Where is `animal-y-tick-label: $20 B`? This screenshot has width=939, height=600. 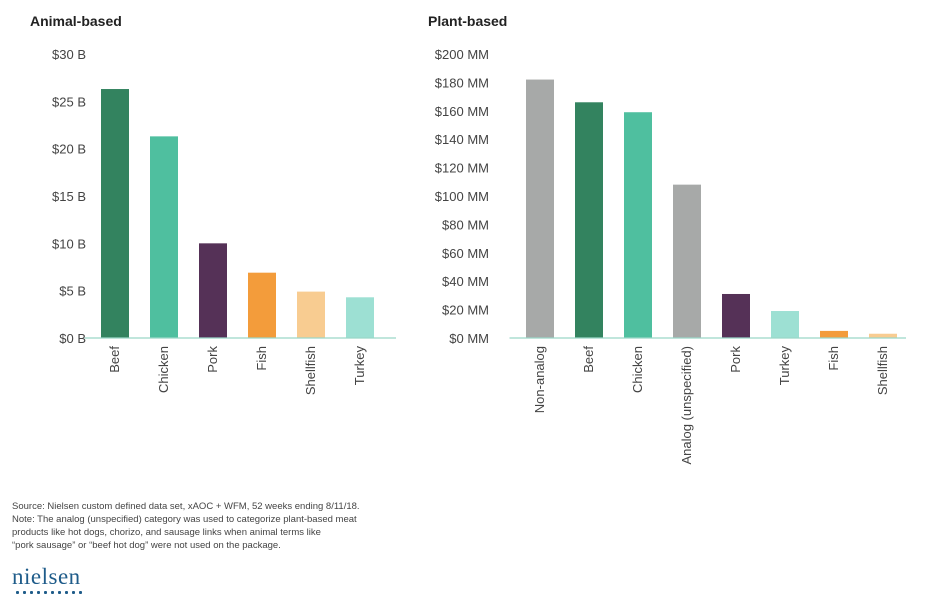 animal-y-tick-label: $20 B is located at coordinates (69, 149).